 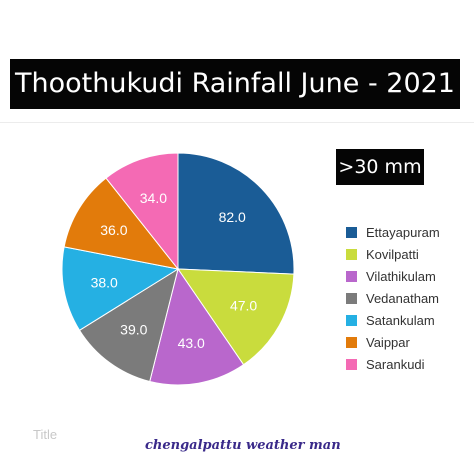 I want to click on legend-label: Vaippar, so click(x=388, y=342).